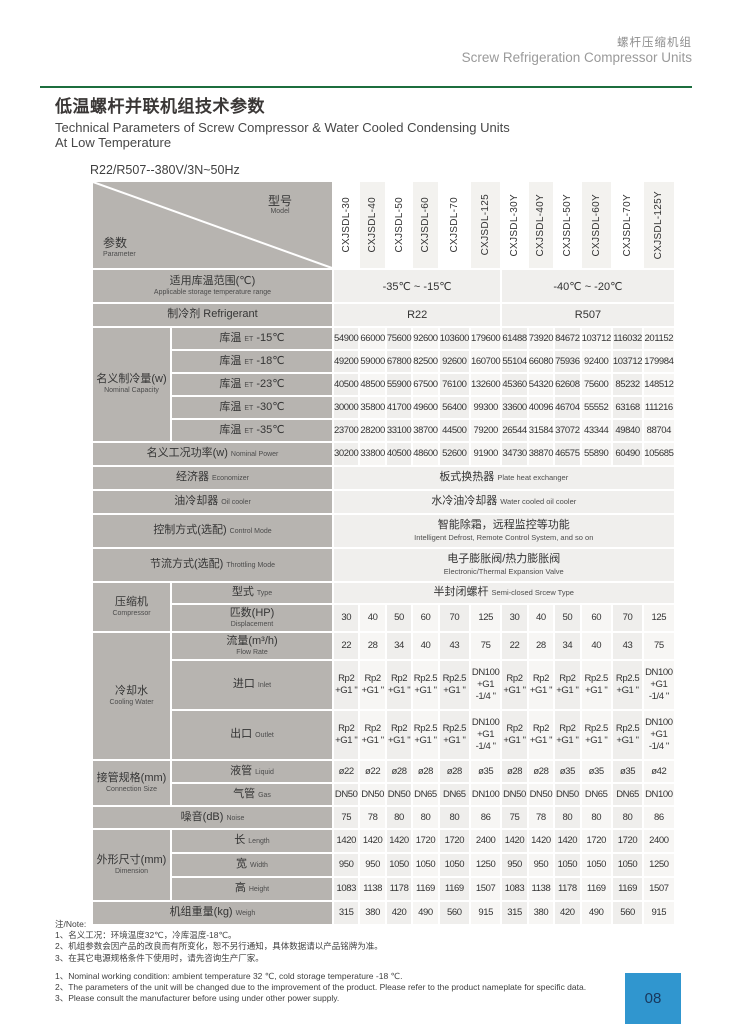 The image size is (750, 1024). I want to click on value-unit-weight-col10: 490, so click(596, 913).